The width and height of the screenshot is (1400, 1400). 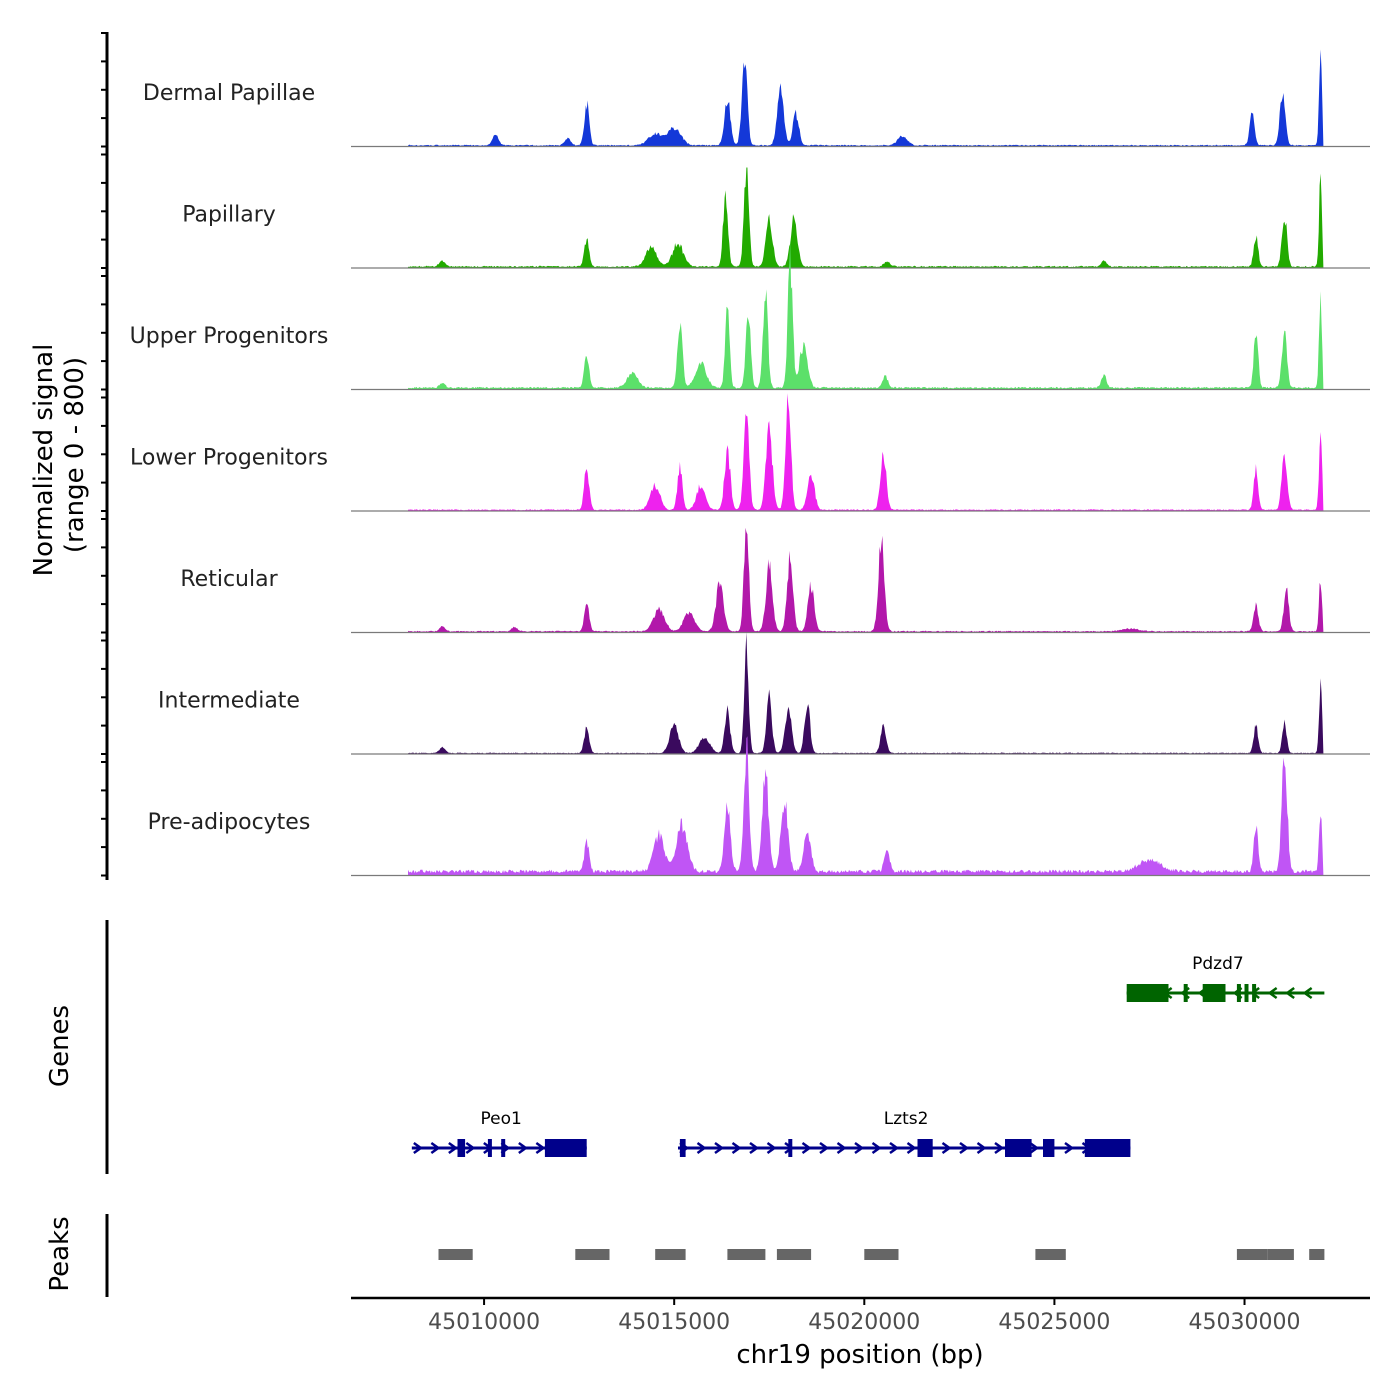 What do you see at coordinates (105, 456) in the screenshot?
I see `signal-y-axis` at bounding box center [105, 456].